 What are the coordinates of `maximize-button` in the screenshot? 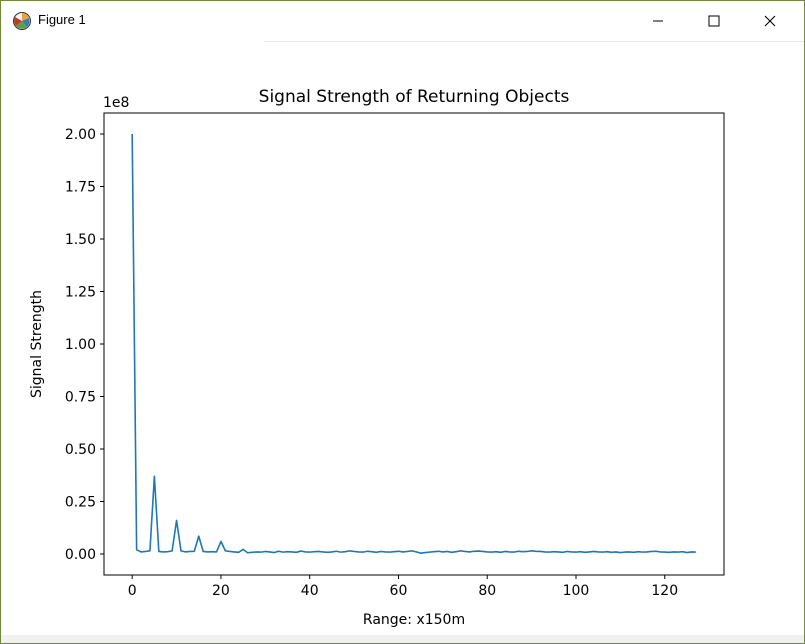 It's located at (714, 21).